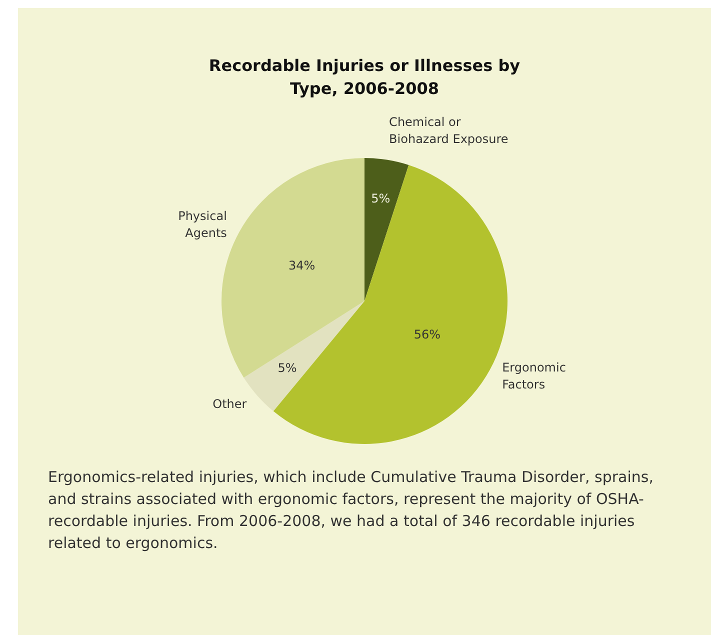 This screenshot has height=635, width=711. What do you see at coordinates (302, 265) in the screenshot?
I see `data-label: 34%` at bounding box center [302, 265].